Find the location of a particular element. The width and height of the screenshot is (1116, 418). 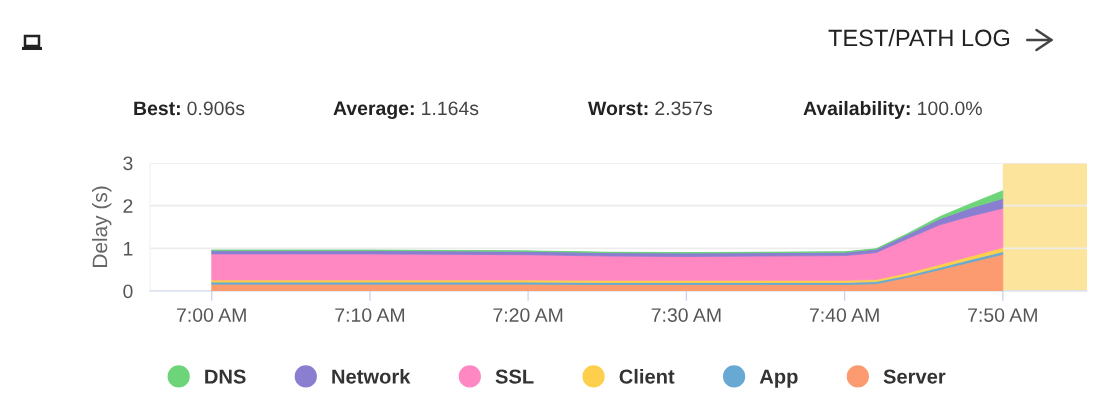

text: Worst: 2.357s is located at coordinates (650, 108).